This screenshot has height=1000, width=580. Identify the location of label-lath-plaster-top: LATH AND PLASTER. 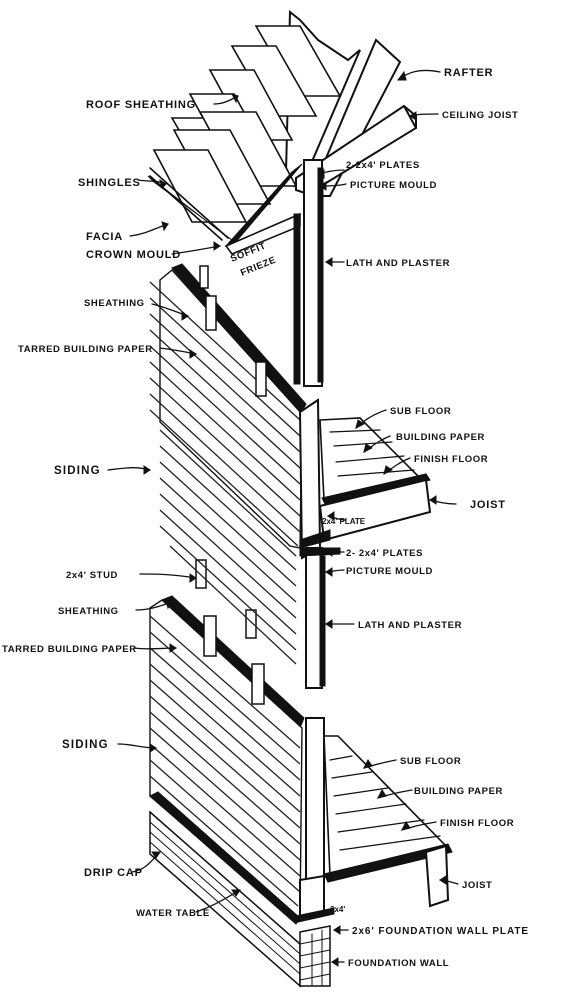
(398, 263).